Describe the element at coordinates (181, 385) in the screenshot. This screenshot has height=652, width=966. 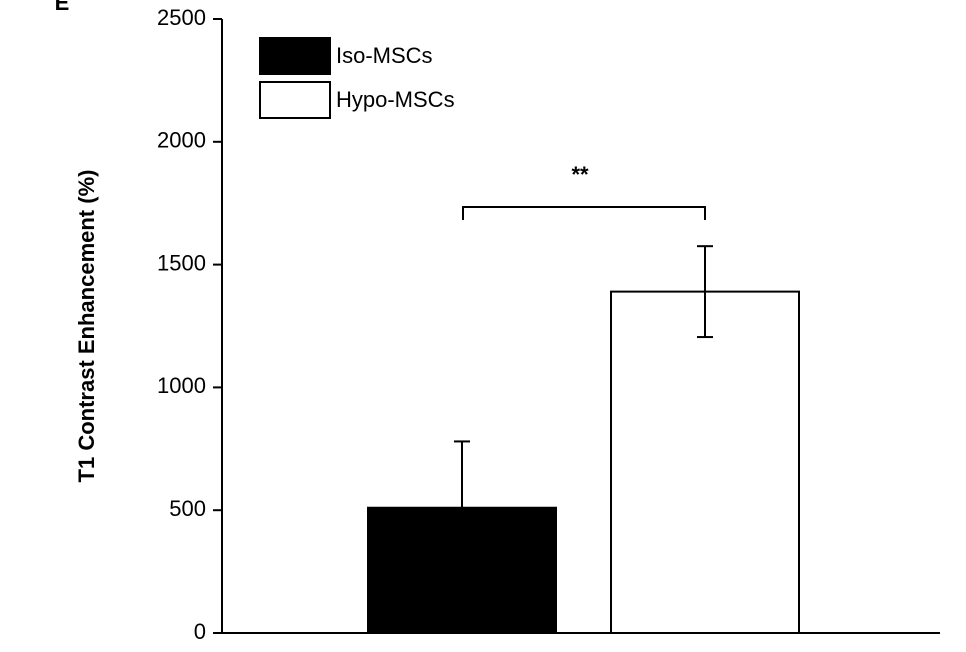
I see `y-tick-label: 1000` at that location.